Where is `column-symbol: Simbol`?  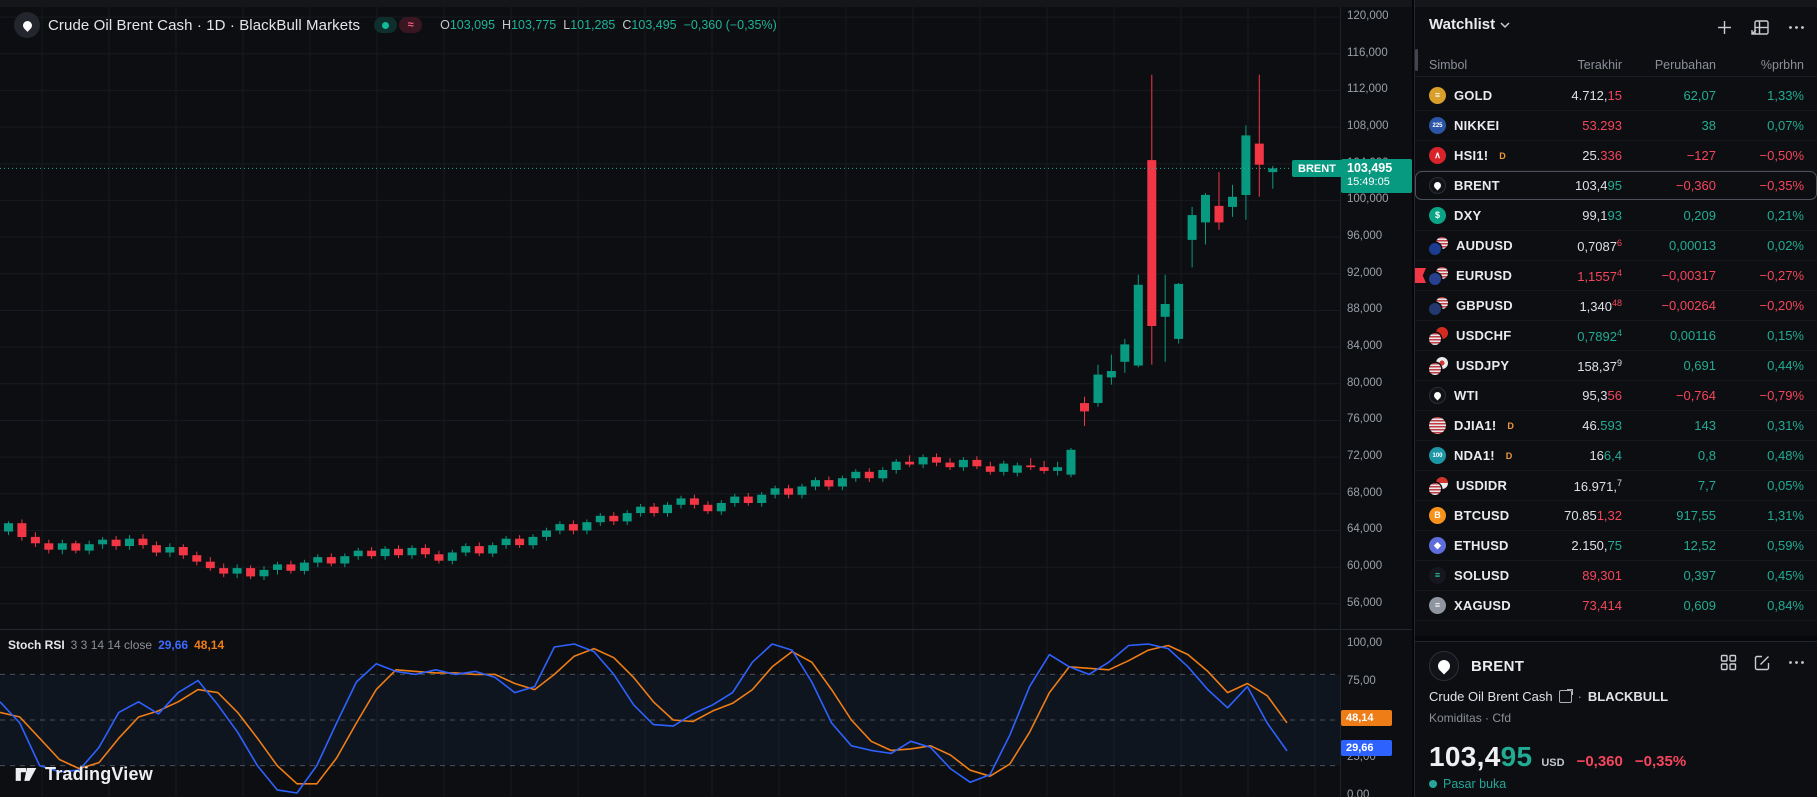
column-symbol: Simbol is located at coordinates (1448, 64).